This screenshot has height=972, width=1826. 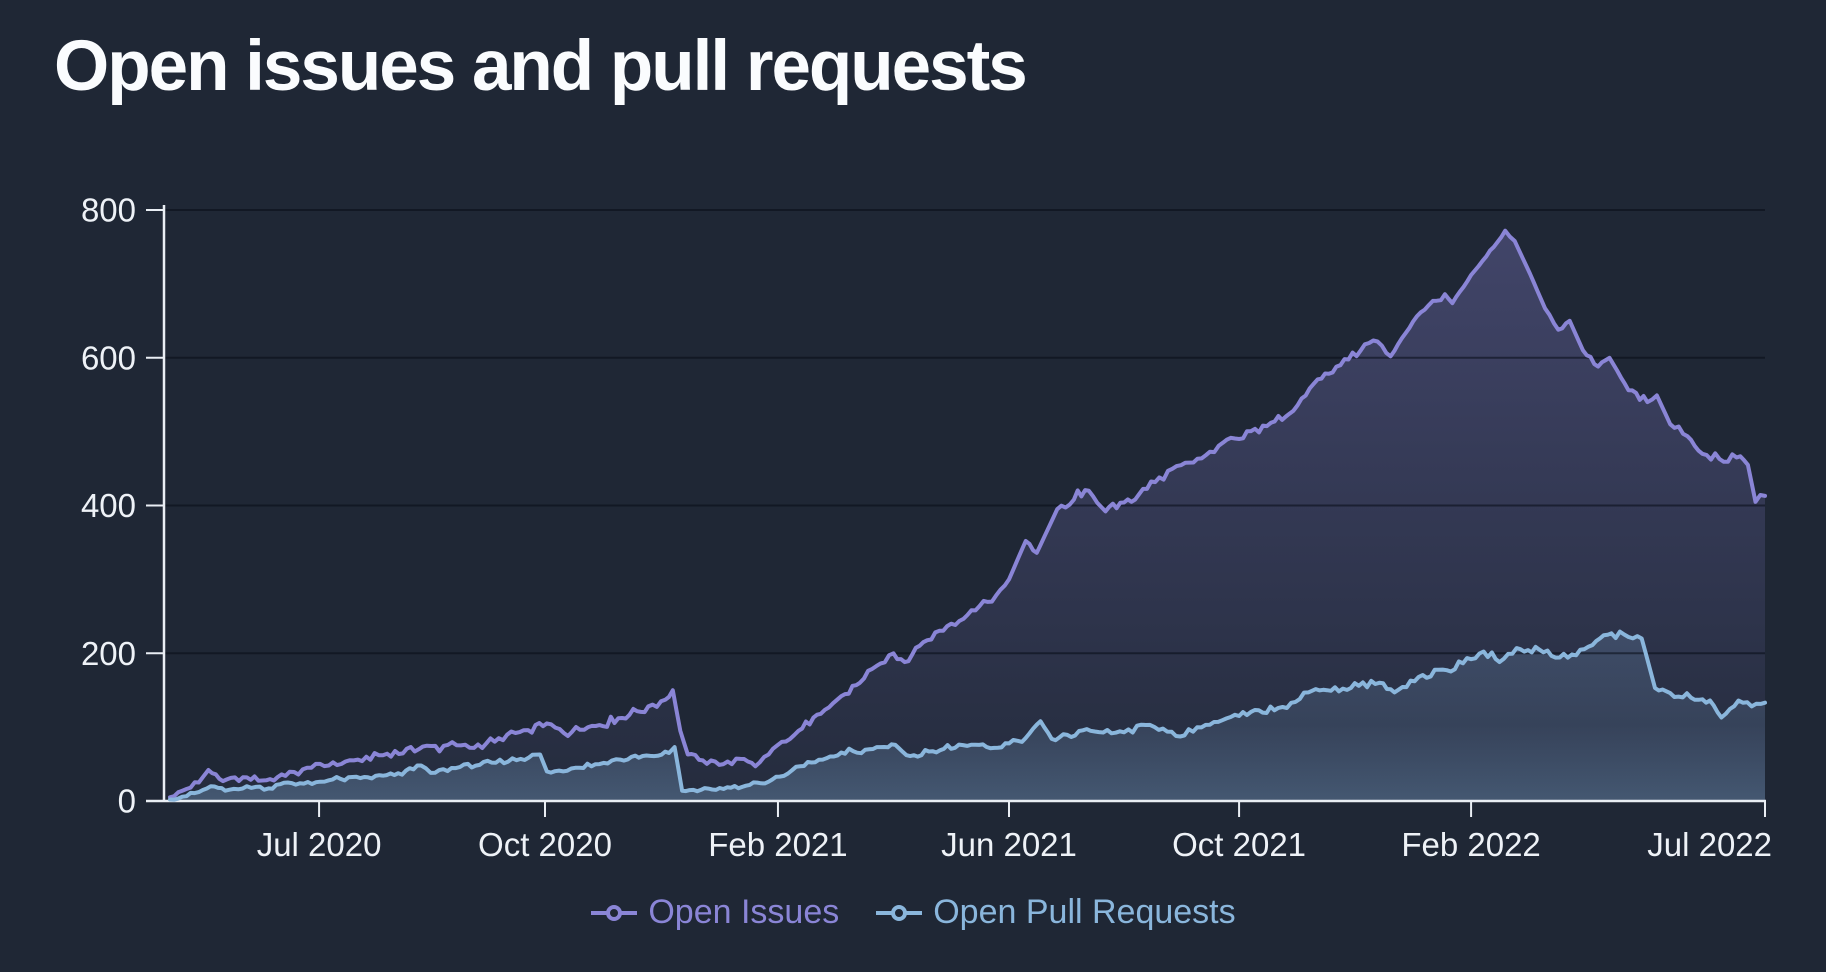 What do you see at coordinates (319, 844) in the screenshot?
I see `x-tick-label-Jul 2020: Jul 2020` at bounding box center [319, 844].